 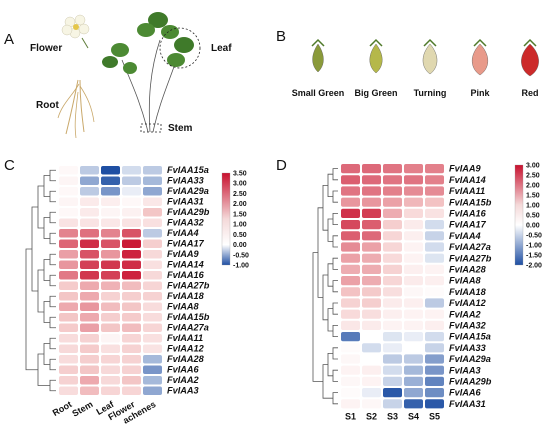 I want to click on color-scale-tick: 2.50, so click(x=240, y=194).